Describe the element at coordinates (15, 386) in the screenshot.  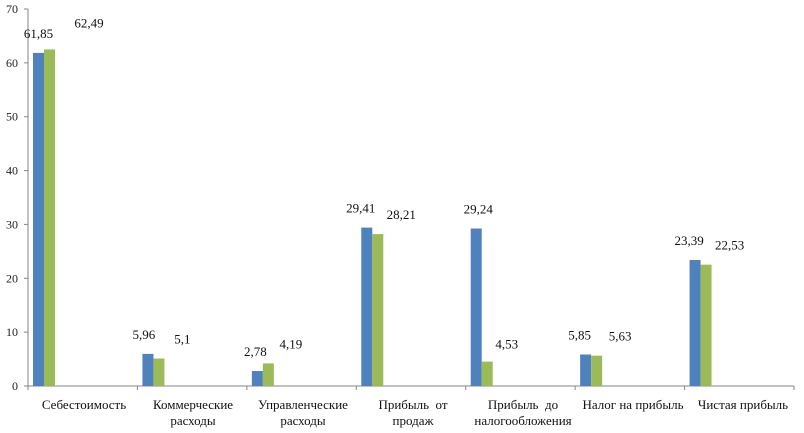
I see `y-tick-label: 0` at that location.